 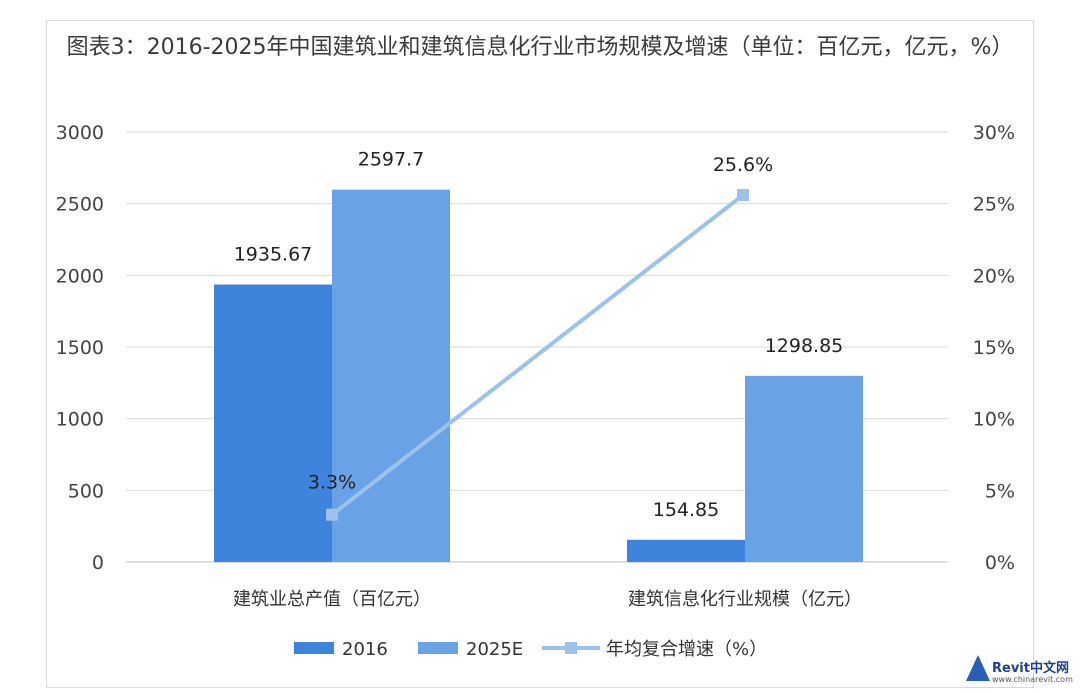 What do you see at coordinates (86, 491) in the screenshot?
I see `y-tick-label: 500` at bounding box center [86, 491].